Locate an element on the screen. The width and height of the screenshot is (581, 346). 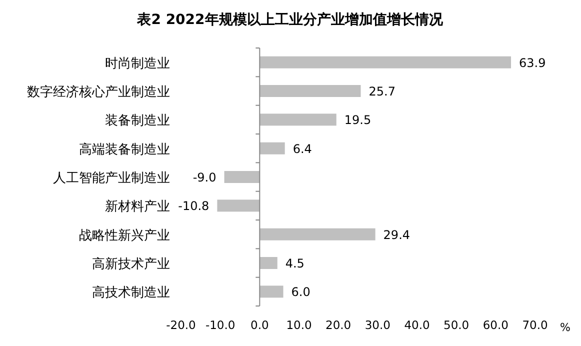
x-tick-label: 70.0 is located at coordinates (535, 325).